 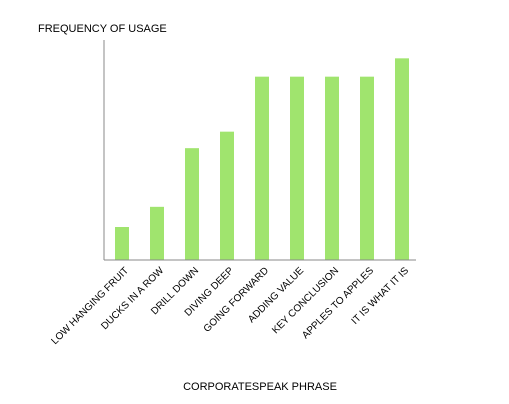 What do you see at coordinates (332, 168) in the screenshot?
I see `bar-key-conclusion` at bounding box center [332, 168].